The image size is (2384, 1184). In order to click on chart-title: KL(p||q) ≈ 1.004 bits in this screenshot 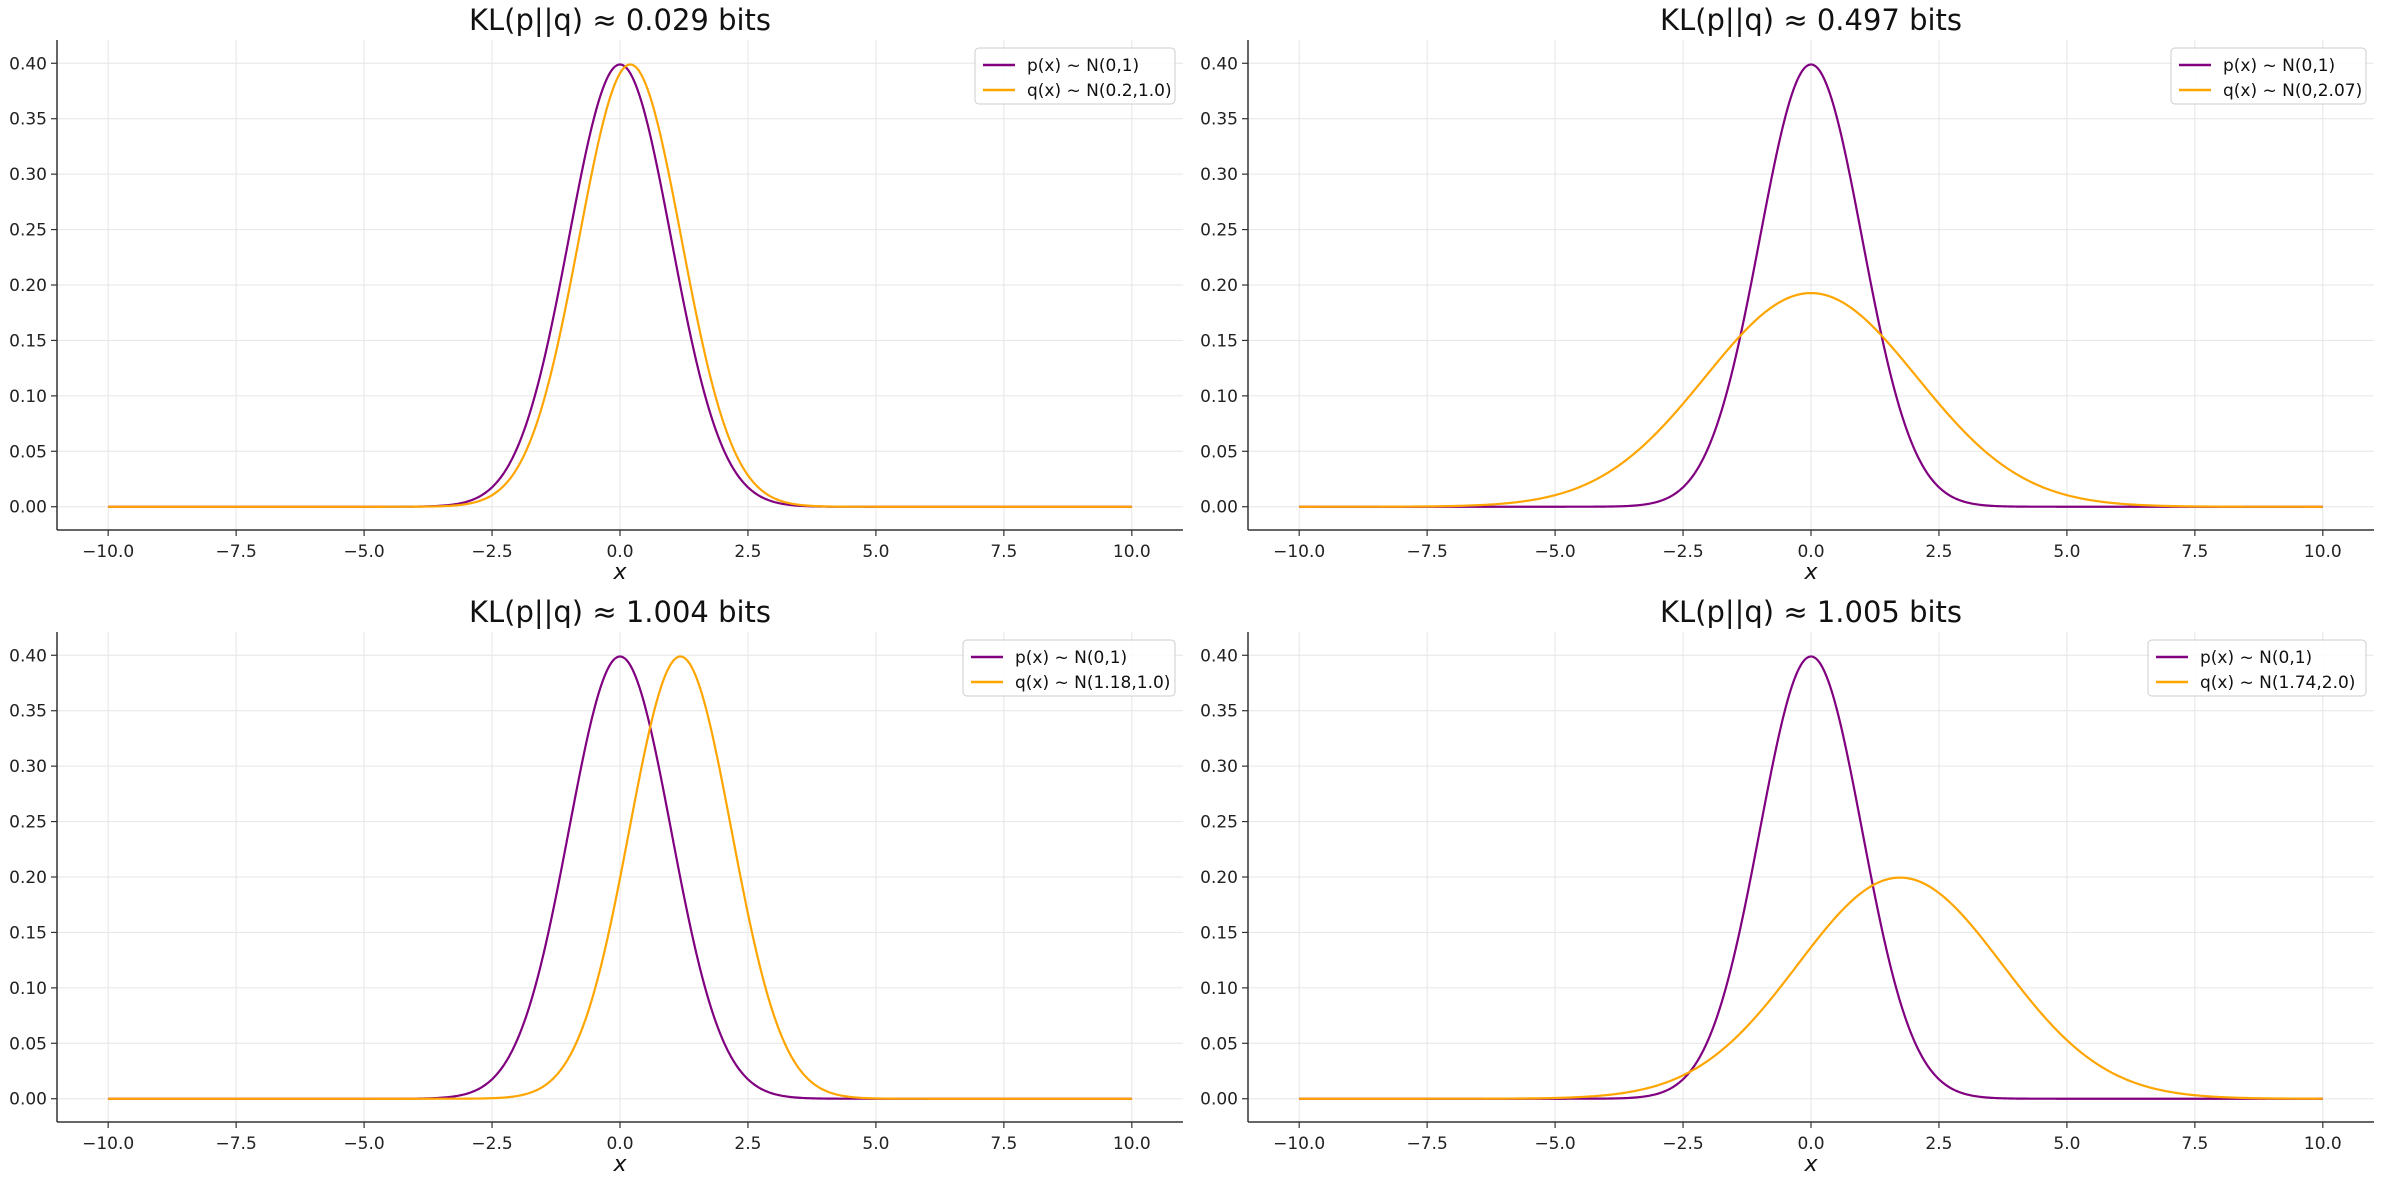, I will do `click(620, 612)`.